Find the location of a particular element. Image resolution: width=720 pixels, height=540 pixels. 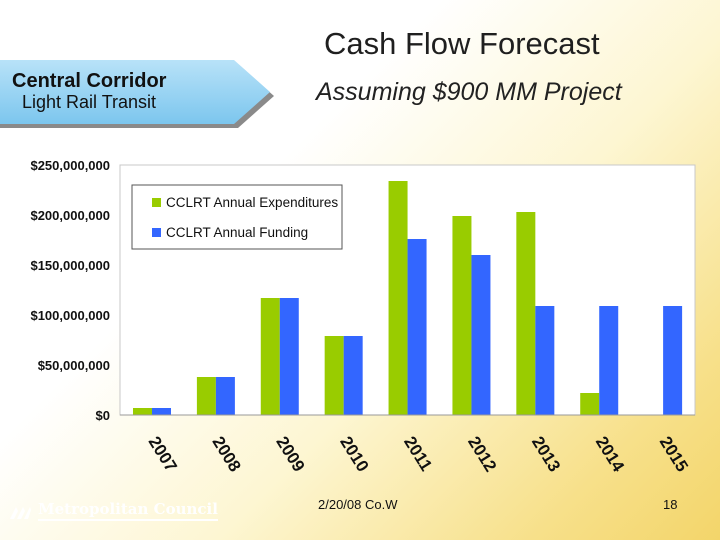

y-tick-label: $200,000,000 is located at coordinates (70, 215).